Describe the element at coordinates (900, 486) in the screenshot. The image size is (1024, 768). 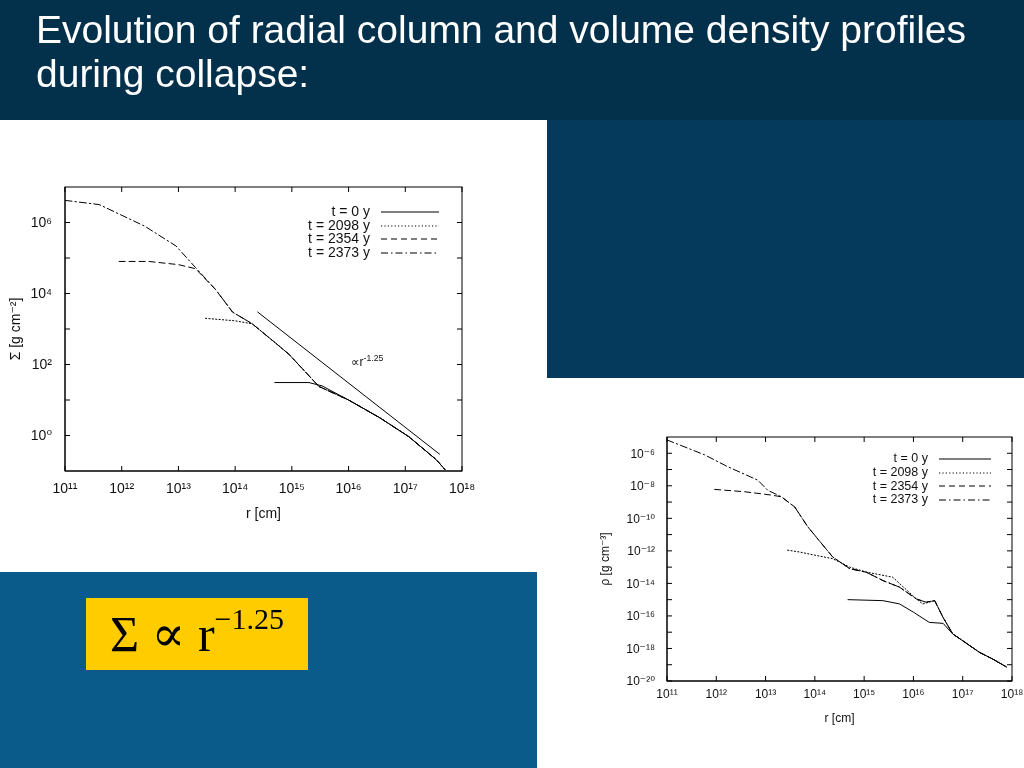
I see `legend-label: t = 2354 y` at that location.